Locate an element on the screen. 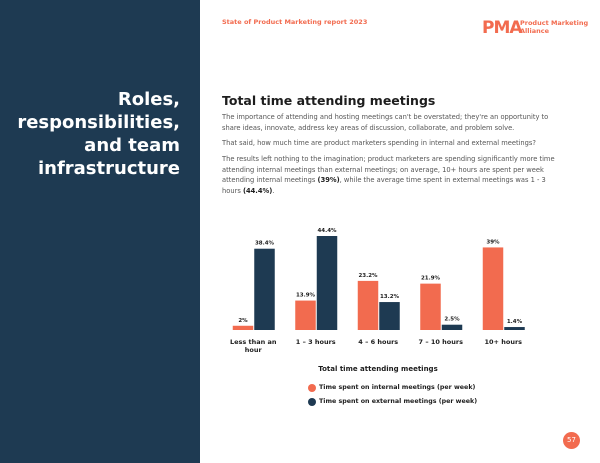 The width and height of the screenshot is (600, 463). value-label: 13.9% is located at coordinates (306, 296).